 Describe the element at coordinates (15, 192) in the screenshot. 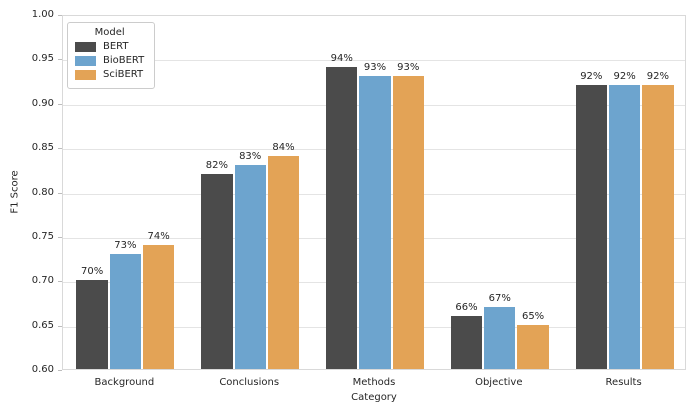

I see `y-axis-label: F1 Score` at that location.